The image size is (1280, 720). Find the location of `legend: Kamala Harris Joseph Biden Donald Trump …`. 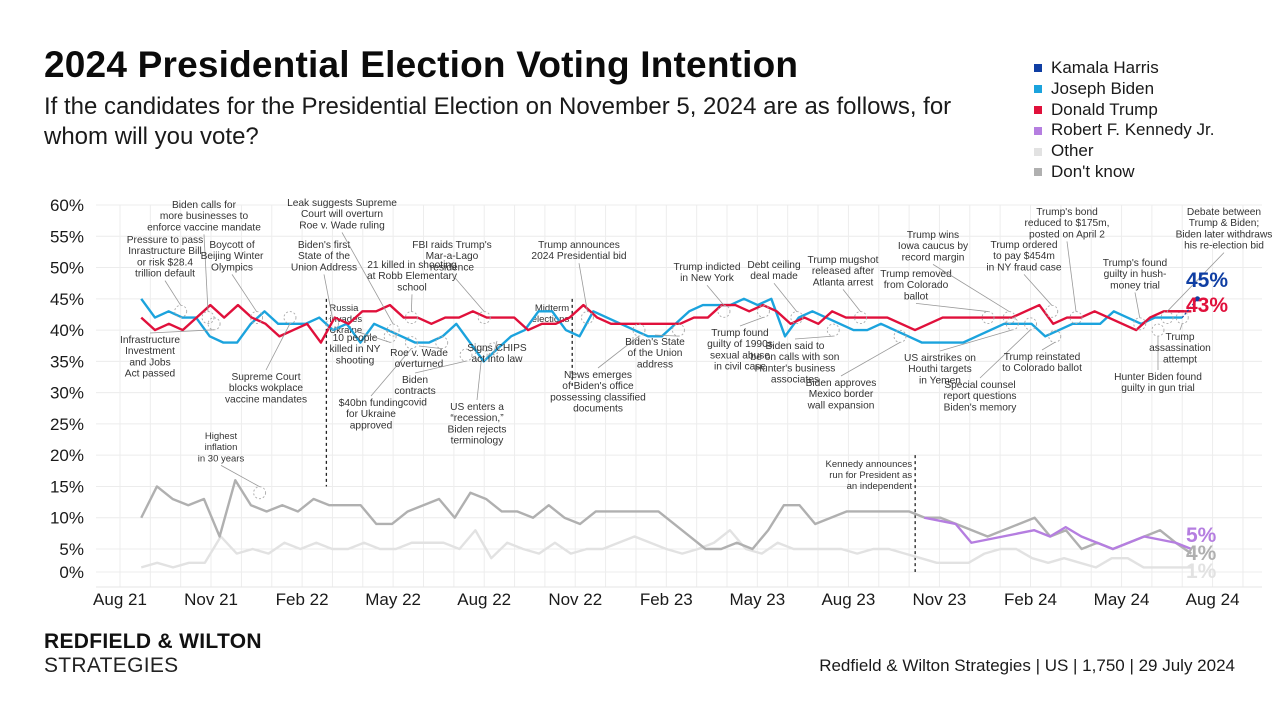

legend: Kamala Harris Joseph Biden Donald Trump … is located at coordinates (1124, 120).